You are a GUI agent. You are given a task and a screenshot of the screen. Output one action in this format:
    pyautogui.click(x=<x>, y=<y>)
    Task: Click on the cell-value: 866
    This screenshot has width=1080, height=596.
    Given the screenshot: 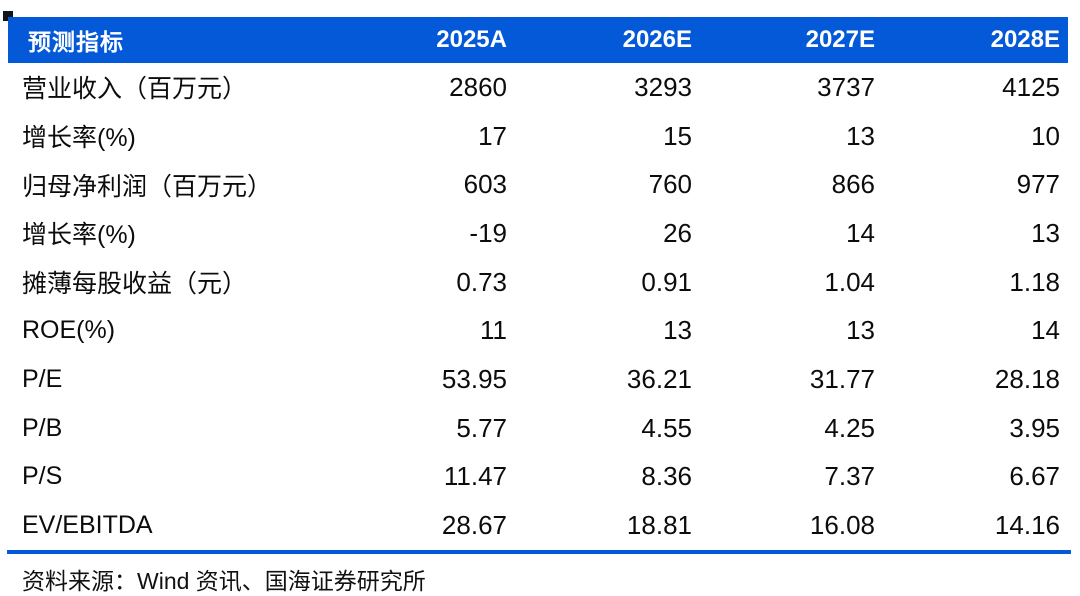 What is the action you would take?
    pyautogui.click(x=853, y=184)
    